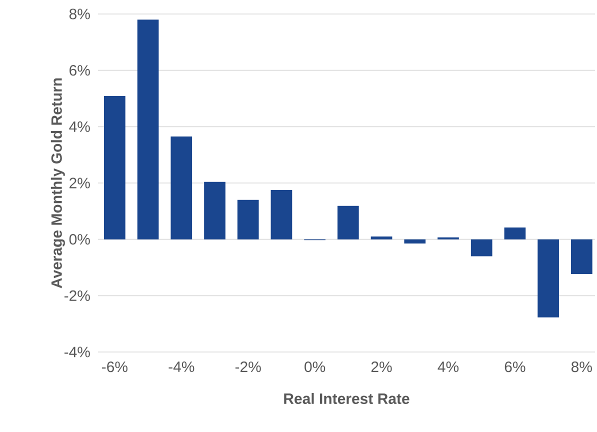 This screenshot has height=432, width=597. I want to click on x-tick-label: 6%, so click(515, 367).